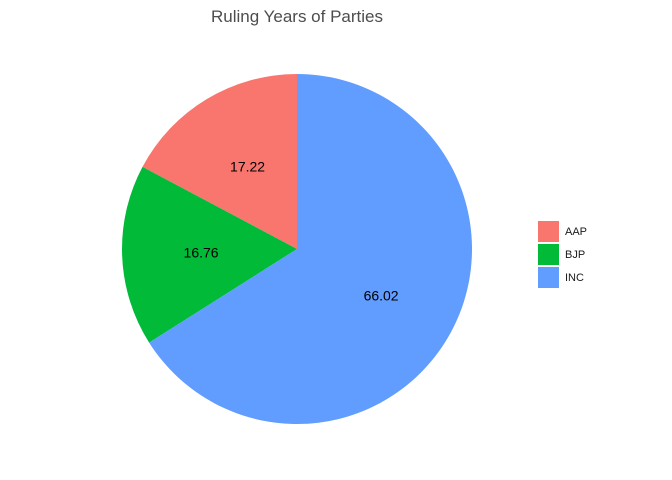 This screenshot has width=672, height=480. What do you see at coordinates (247, 167) in the screenshot?
I see `pie-label-aap: 17.22` at bounding box center [247, 167].